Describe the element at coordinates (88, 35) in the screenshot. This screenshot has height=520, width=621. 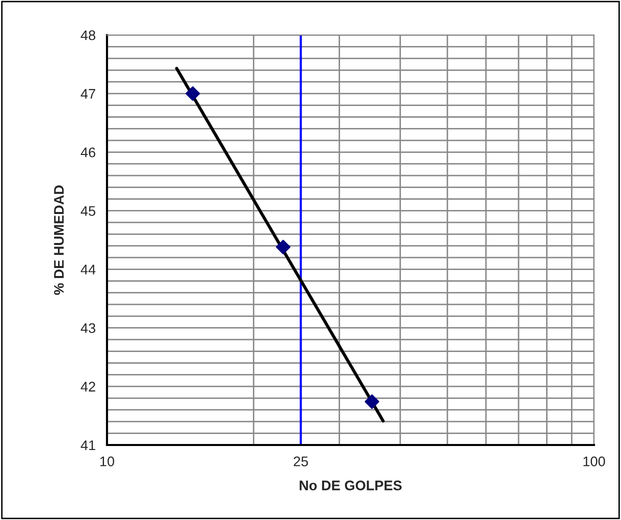
I see `y-tick-label: 48` at that location.